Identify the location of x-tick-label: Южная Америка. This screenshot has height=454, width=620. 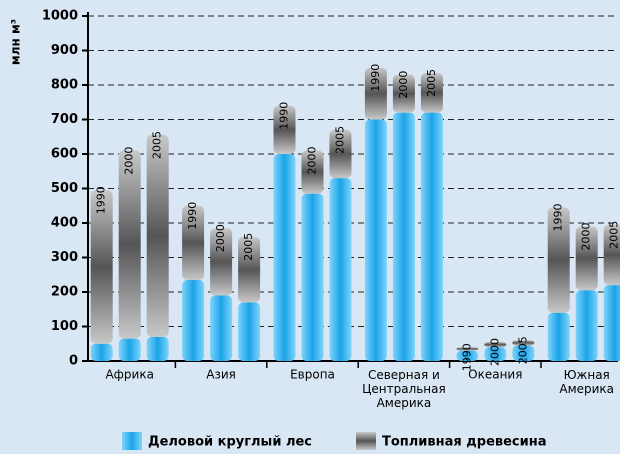
(586, 382).